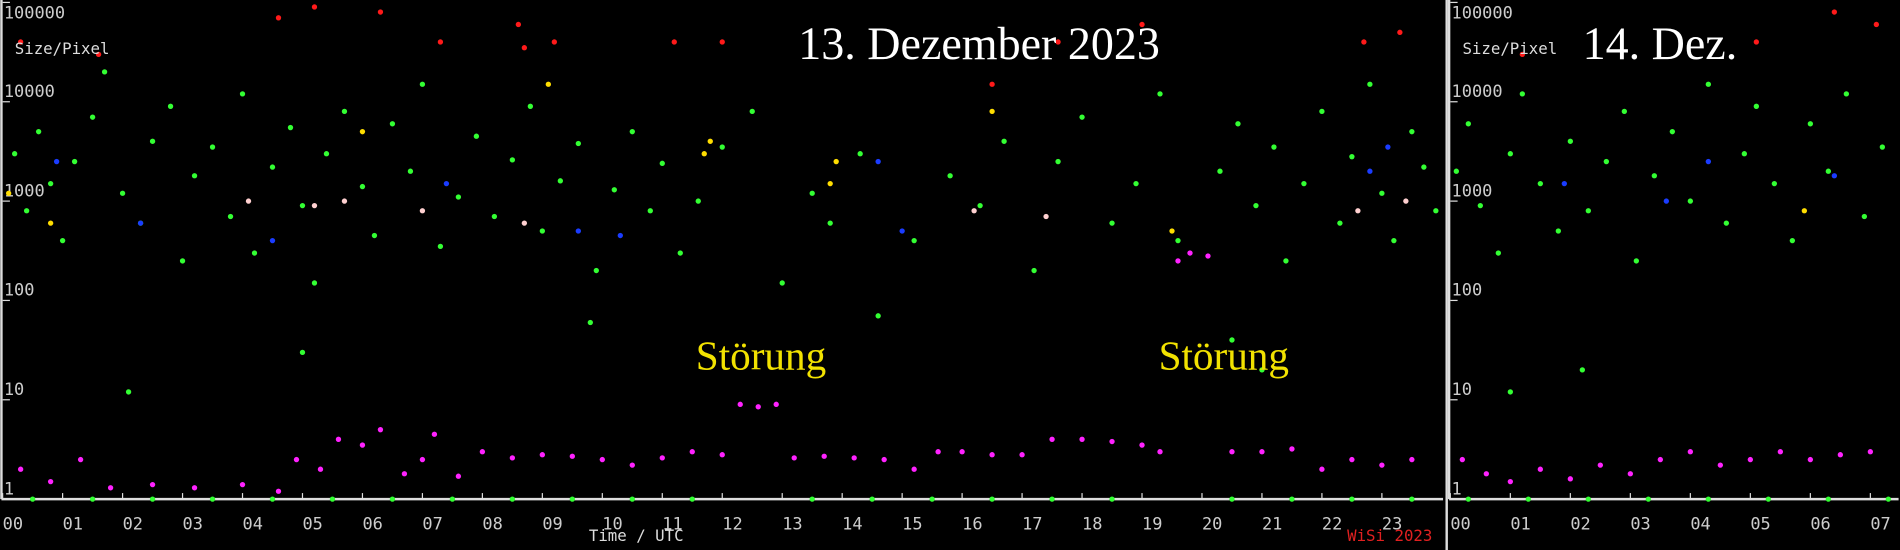  Describe the element at coordinates (19, 290) in the screenshot. I see `y-tick-label: 100` at that location.